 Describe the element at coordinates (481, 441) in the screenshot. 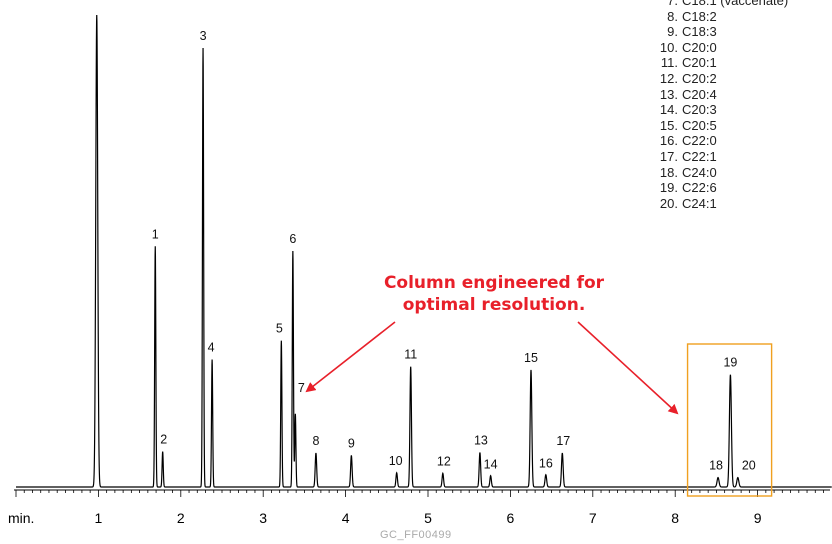

I see `peak-label-13: 13` at that location.